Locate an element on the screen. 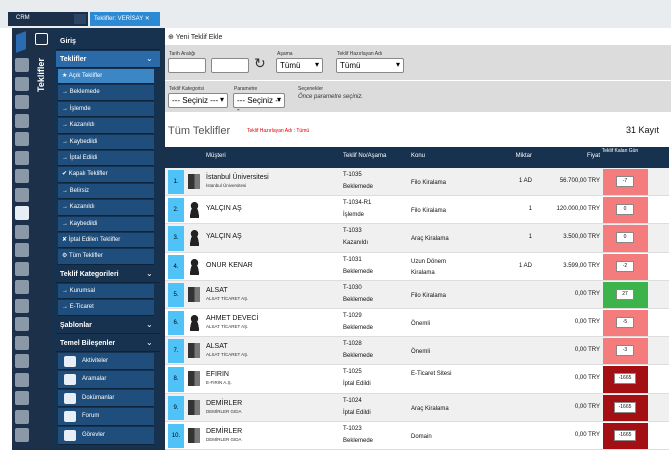 This screenshot has width=671, height=450. label: Tarih Aralığı is located at coordinates (182, 54).